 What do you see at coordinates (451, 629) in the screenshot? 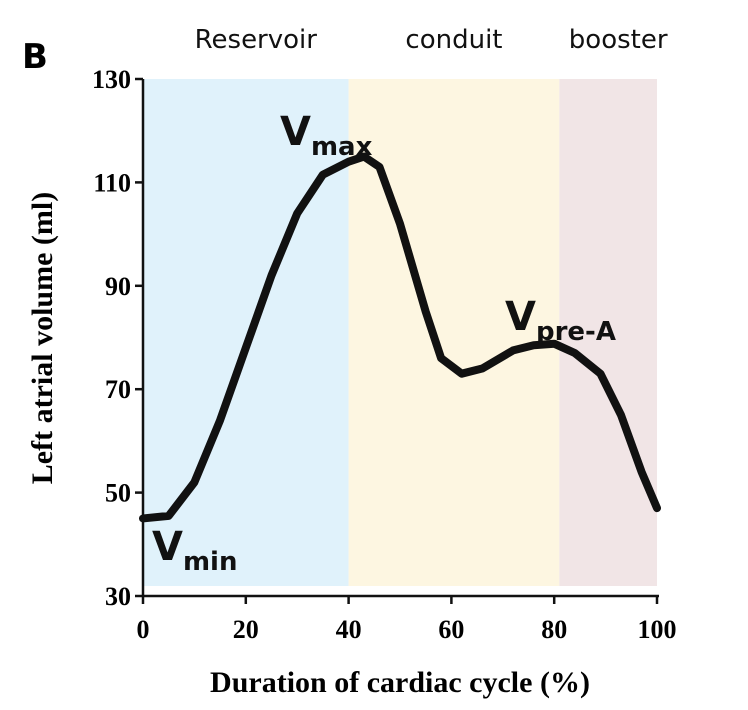
I see `x-tick-label: 60` at bounding box center [451, 629].